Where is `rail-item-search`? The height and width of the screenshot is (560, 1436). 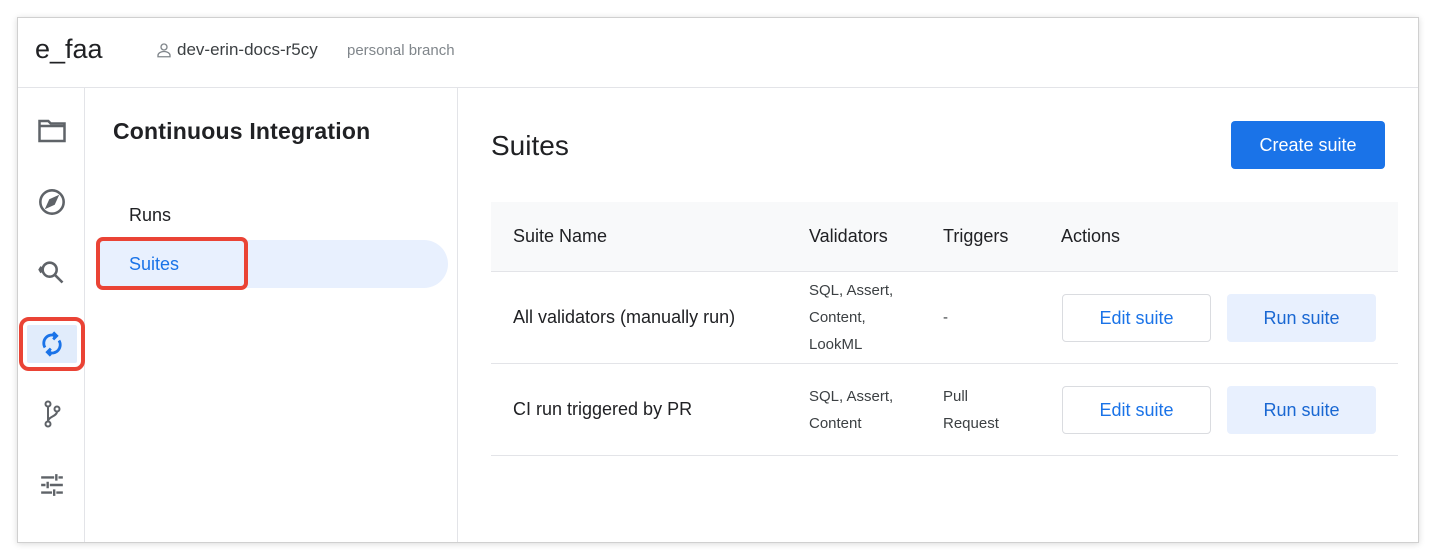 rail-item-search is located at coordinates (52, 272).